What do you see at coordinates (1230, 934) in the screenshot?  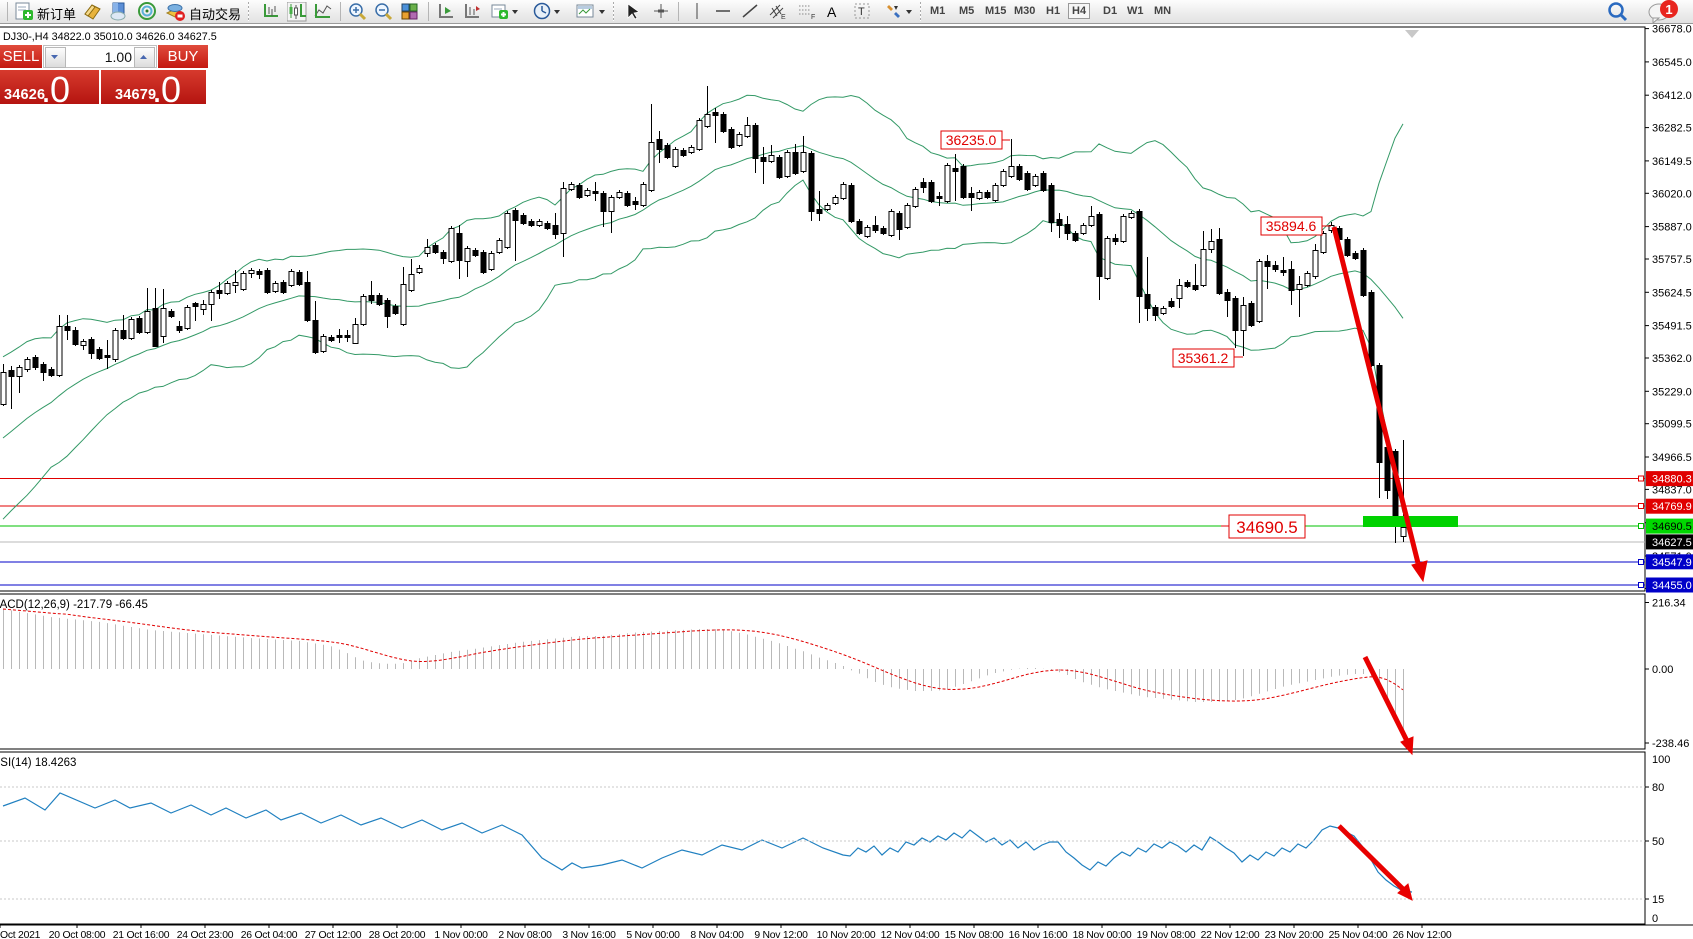 I see `svg-text: 22 Nov 12:00` at bounding box center [1230, 934].